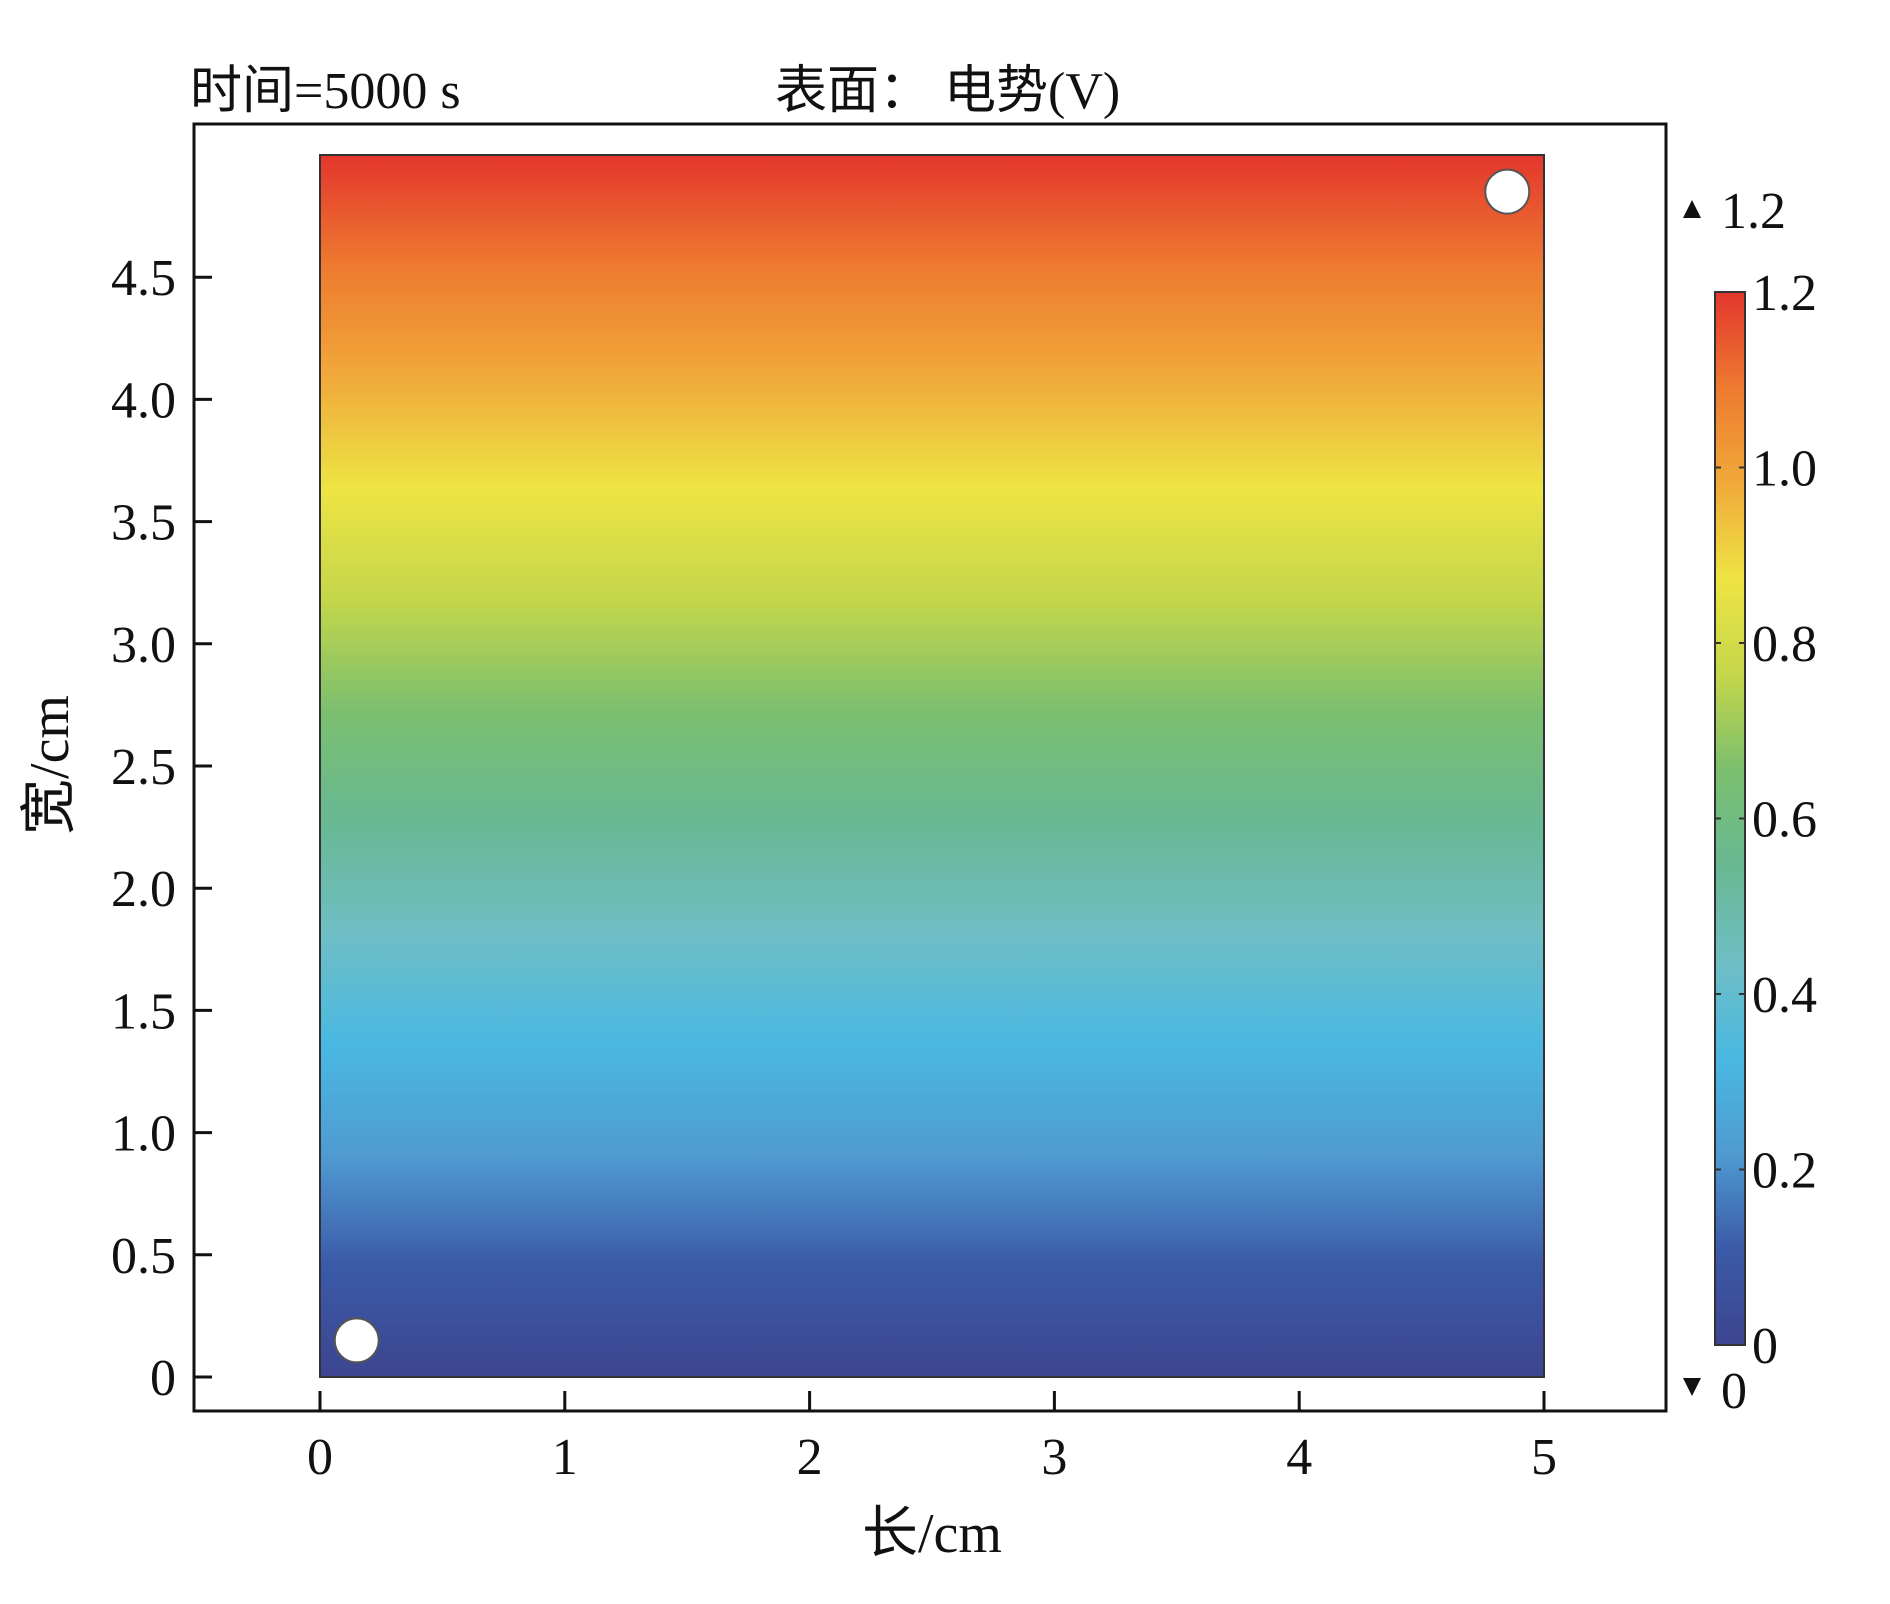  Describe the element at coordinates (1544, 1457) in the screenshot. I see `x-tick-label: 5` at that location.